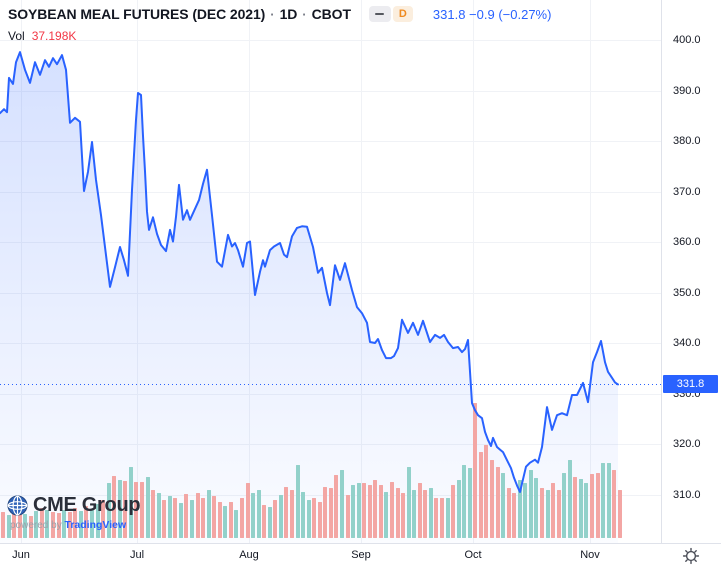 The image size is (721, 568). Describe the element at coordinates (87, 505) in the screenshot. I see `cme-brand-text: CME Group` at that location.